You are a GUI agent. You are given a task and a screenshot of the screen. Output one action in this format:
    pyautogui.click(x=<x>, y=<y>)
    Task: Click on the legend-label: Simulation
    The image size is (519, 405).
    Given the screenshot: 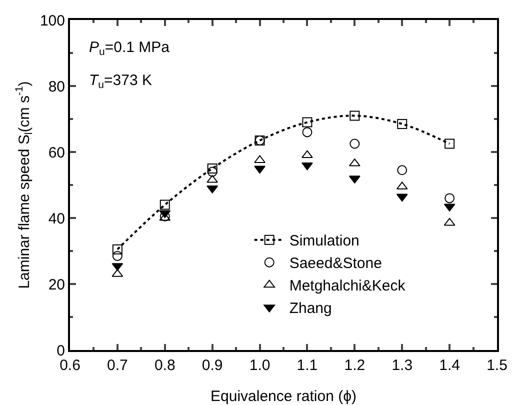 What is the action you would take?
    pyautogui.click(x=324, y=241)
    